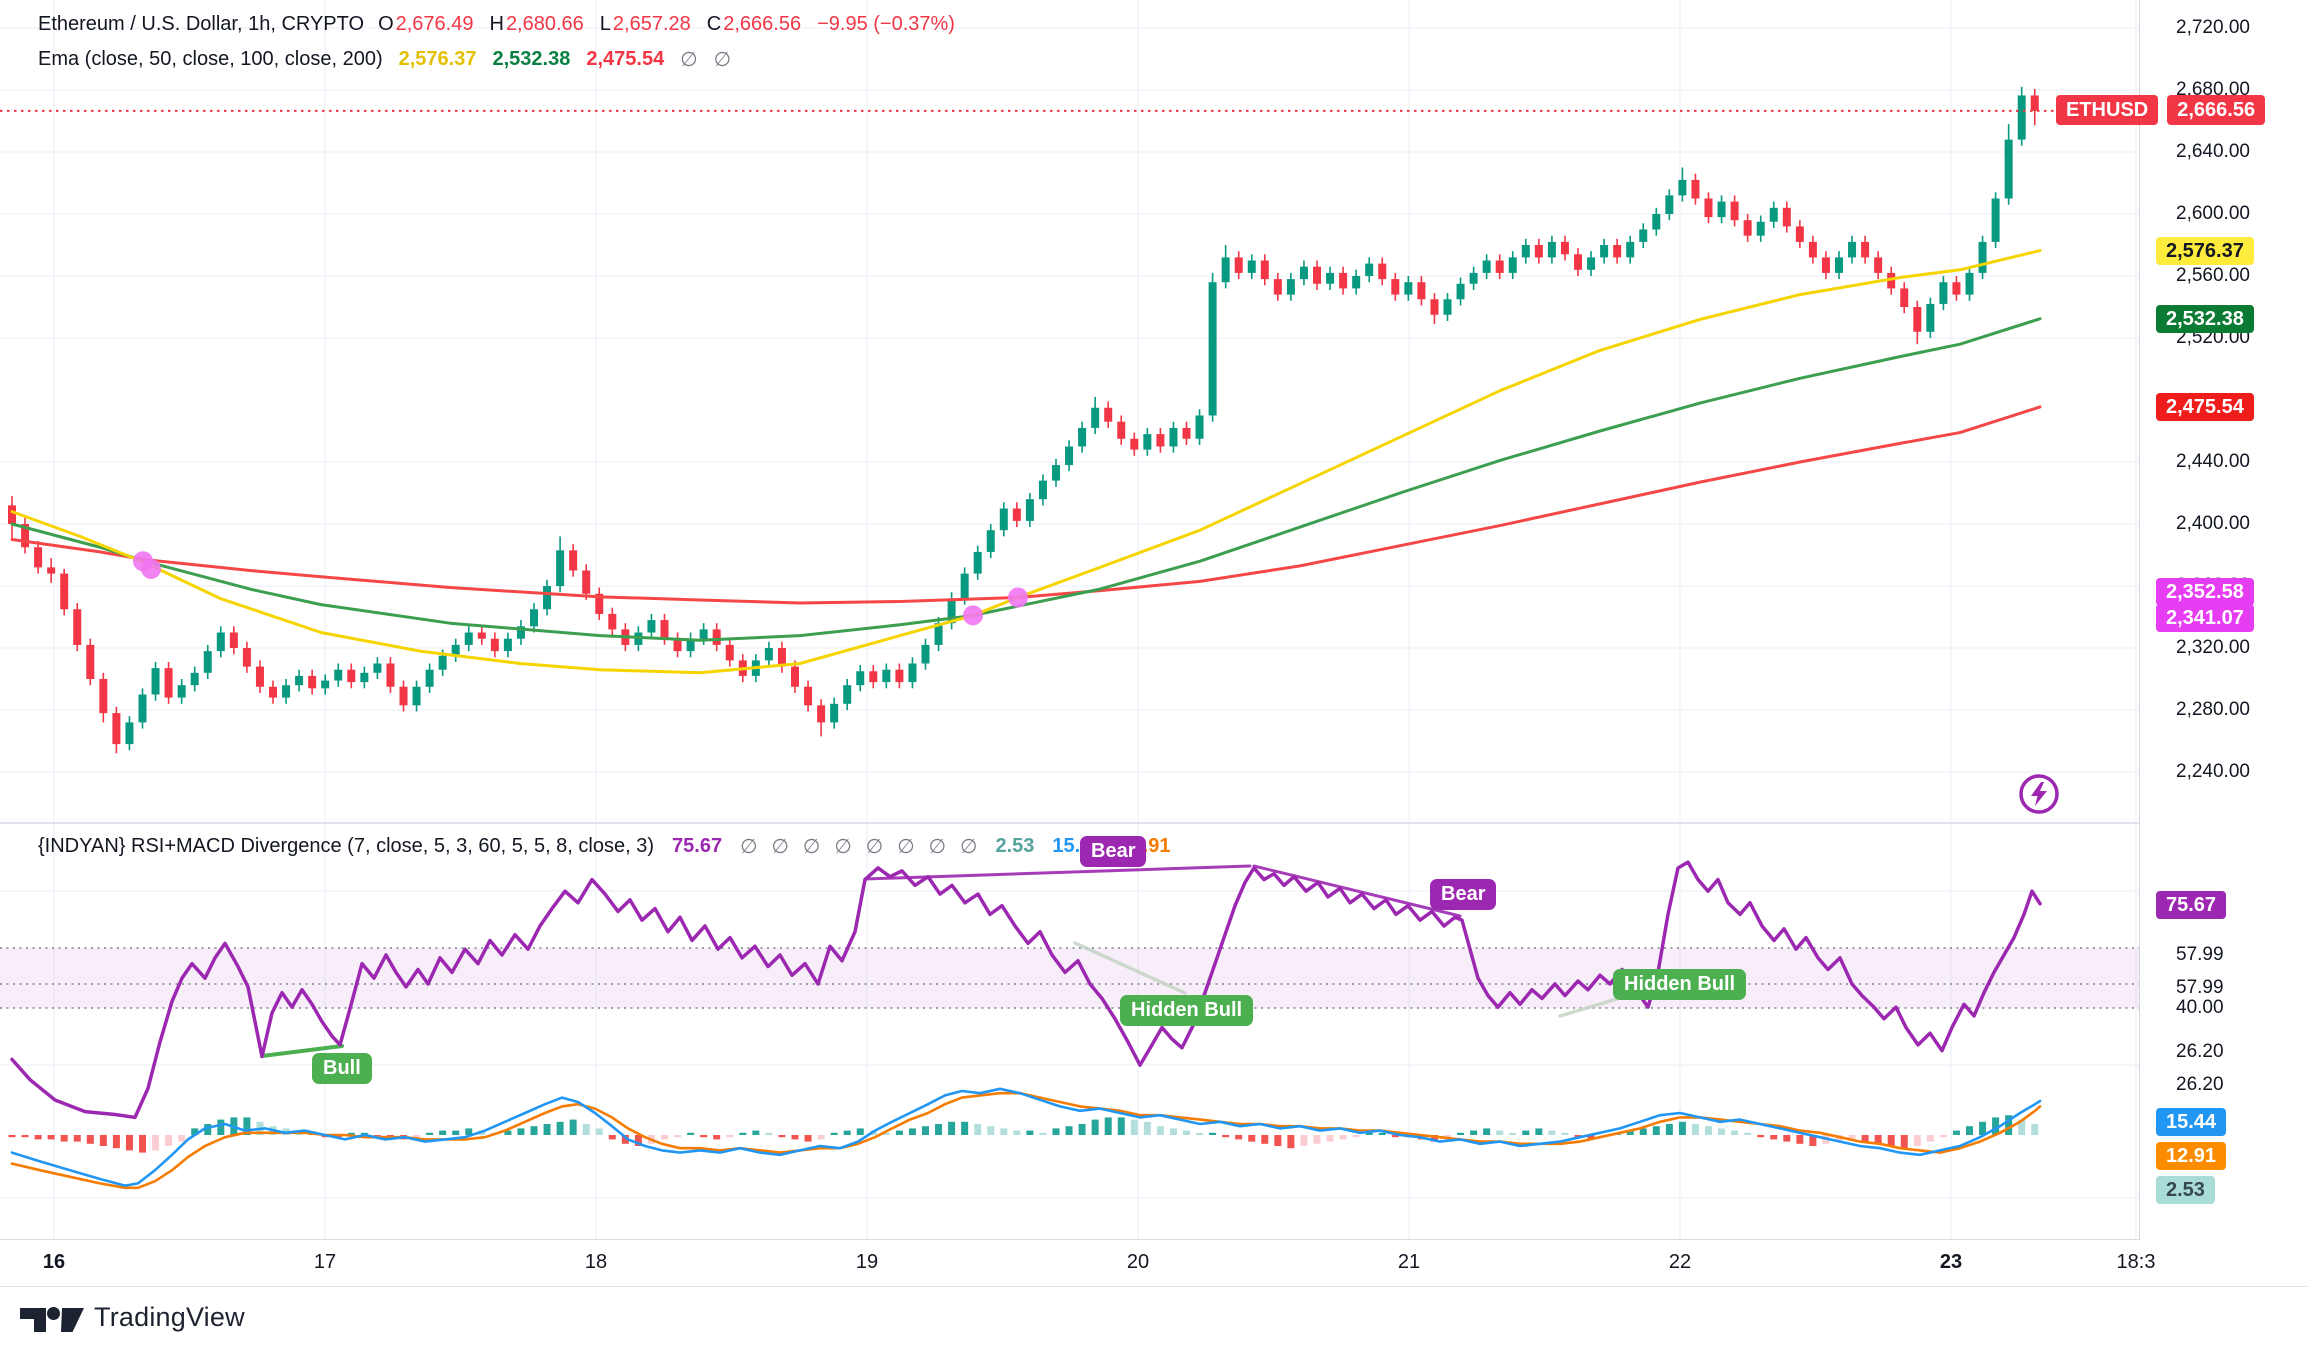  What do you see at coordinates (2200, 1007) in the screenshot?
I see `indicator-axis-label: 40.00` at bounding box center [2200, 1007].